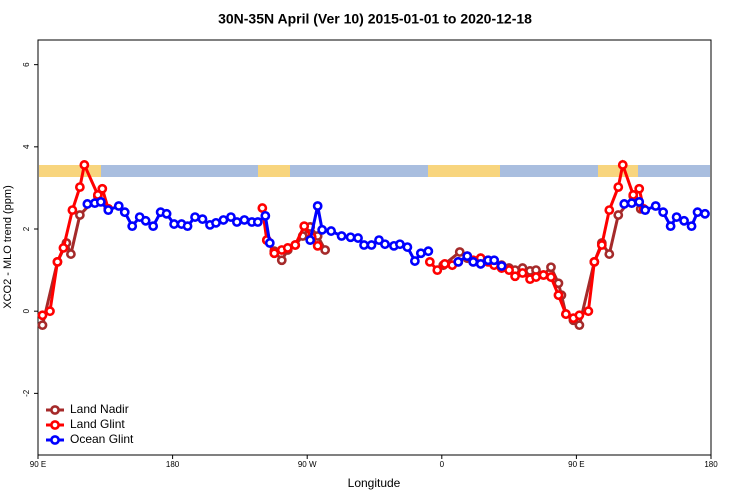 The height and width of the screenshot is (500, 750). What do you see at coordinates (26, 393) in the screenshot?
I see `y-tick-label: -2` at bounding box center [26, 393].